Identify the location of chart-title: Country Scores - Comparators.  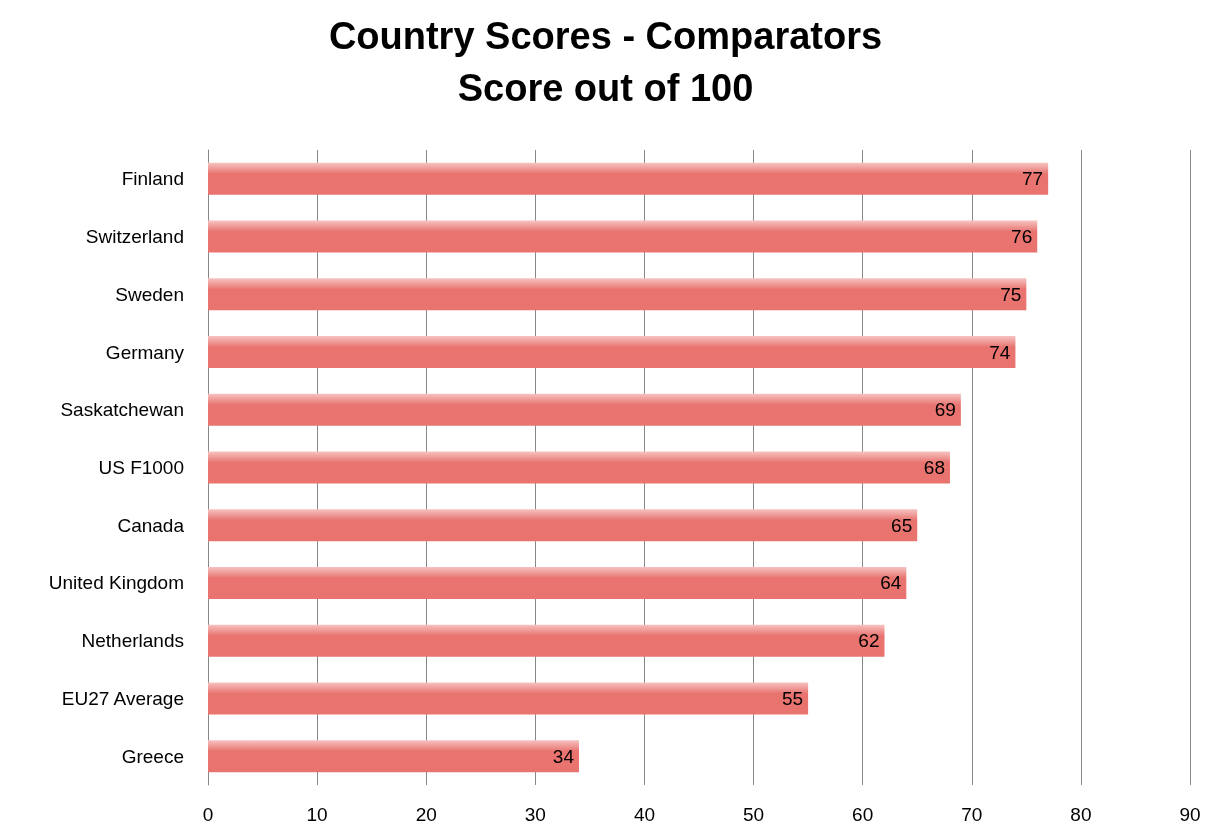
(605, 36).